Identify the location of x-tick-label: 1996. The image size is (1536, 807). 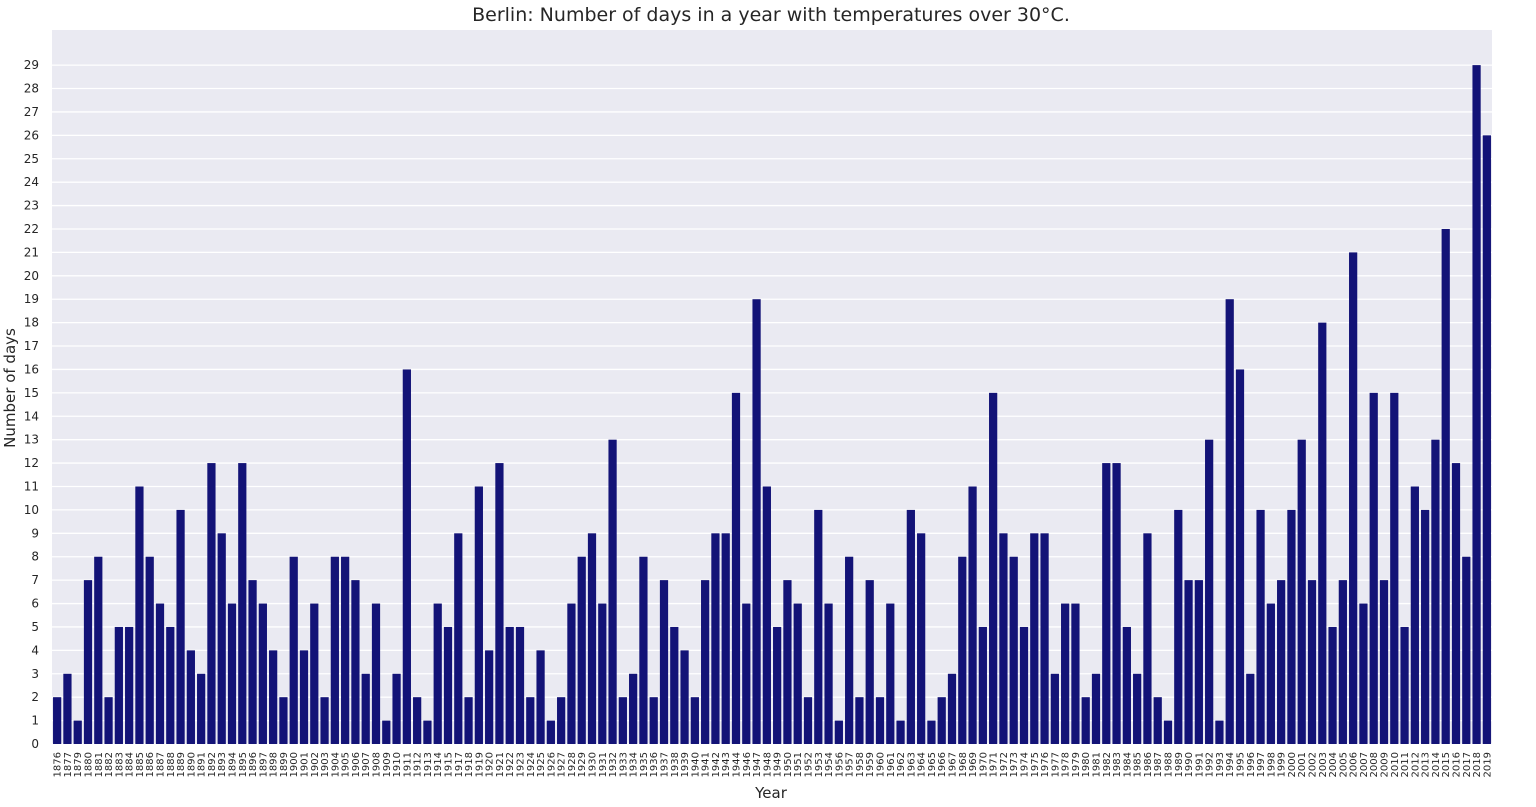
(1251, 764).